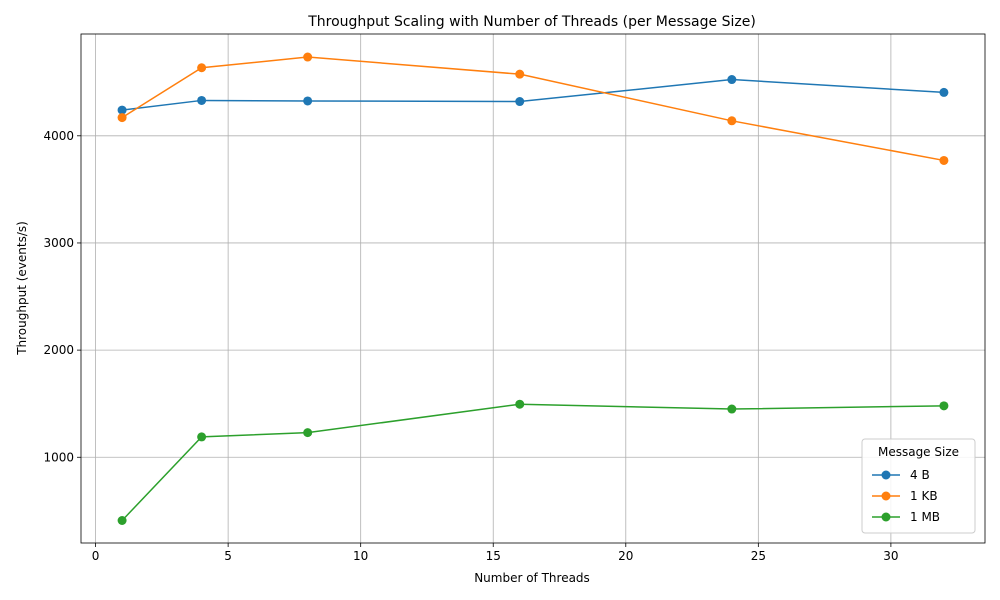 The image size is (1000, 600). What do you see at coordinates (360, 556) in the screenshot?
I see `x-tick-label: 10` at bounding box center [360, 556].